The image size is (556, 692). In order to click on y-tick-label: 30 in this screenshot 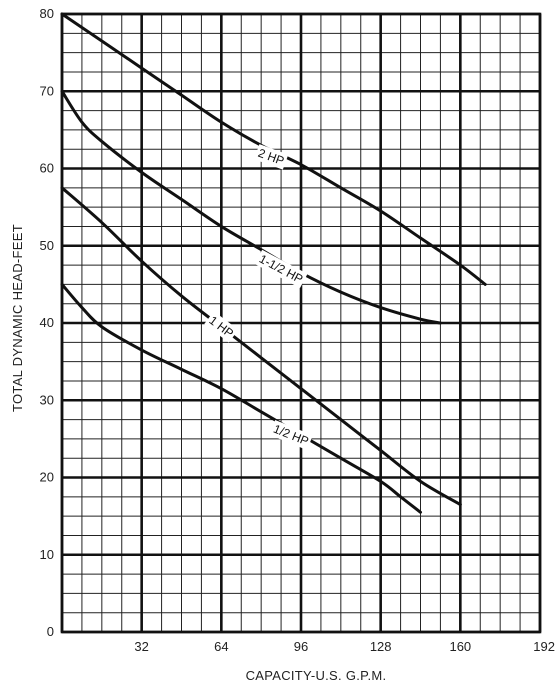, I will do `click(47, 399)`.